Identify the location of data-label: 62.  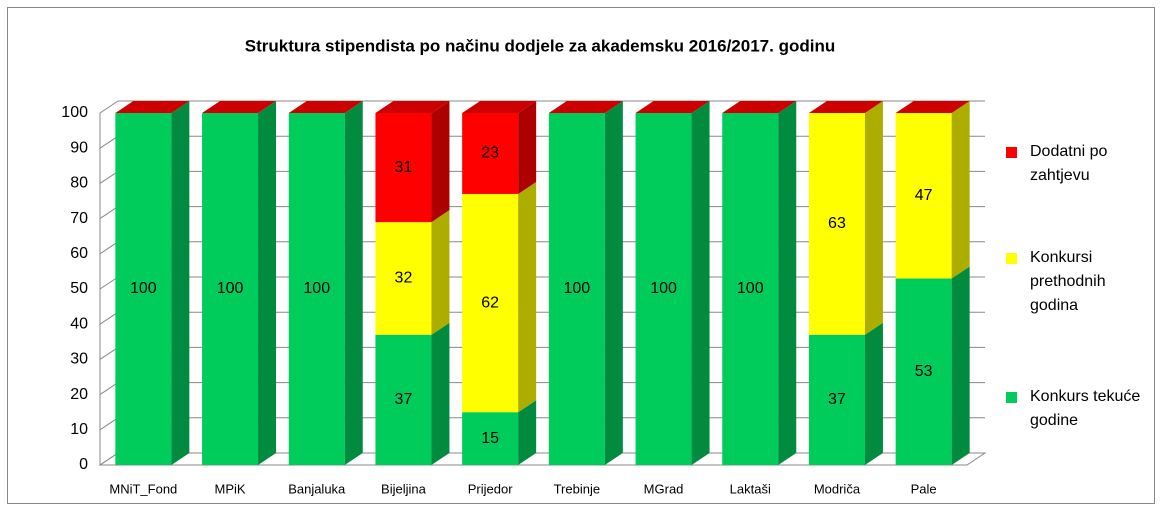
(490, 302).